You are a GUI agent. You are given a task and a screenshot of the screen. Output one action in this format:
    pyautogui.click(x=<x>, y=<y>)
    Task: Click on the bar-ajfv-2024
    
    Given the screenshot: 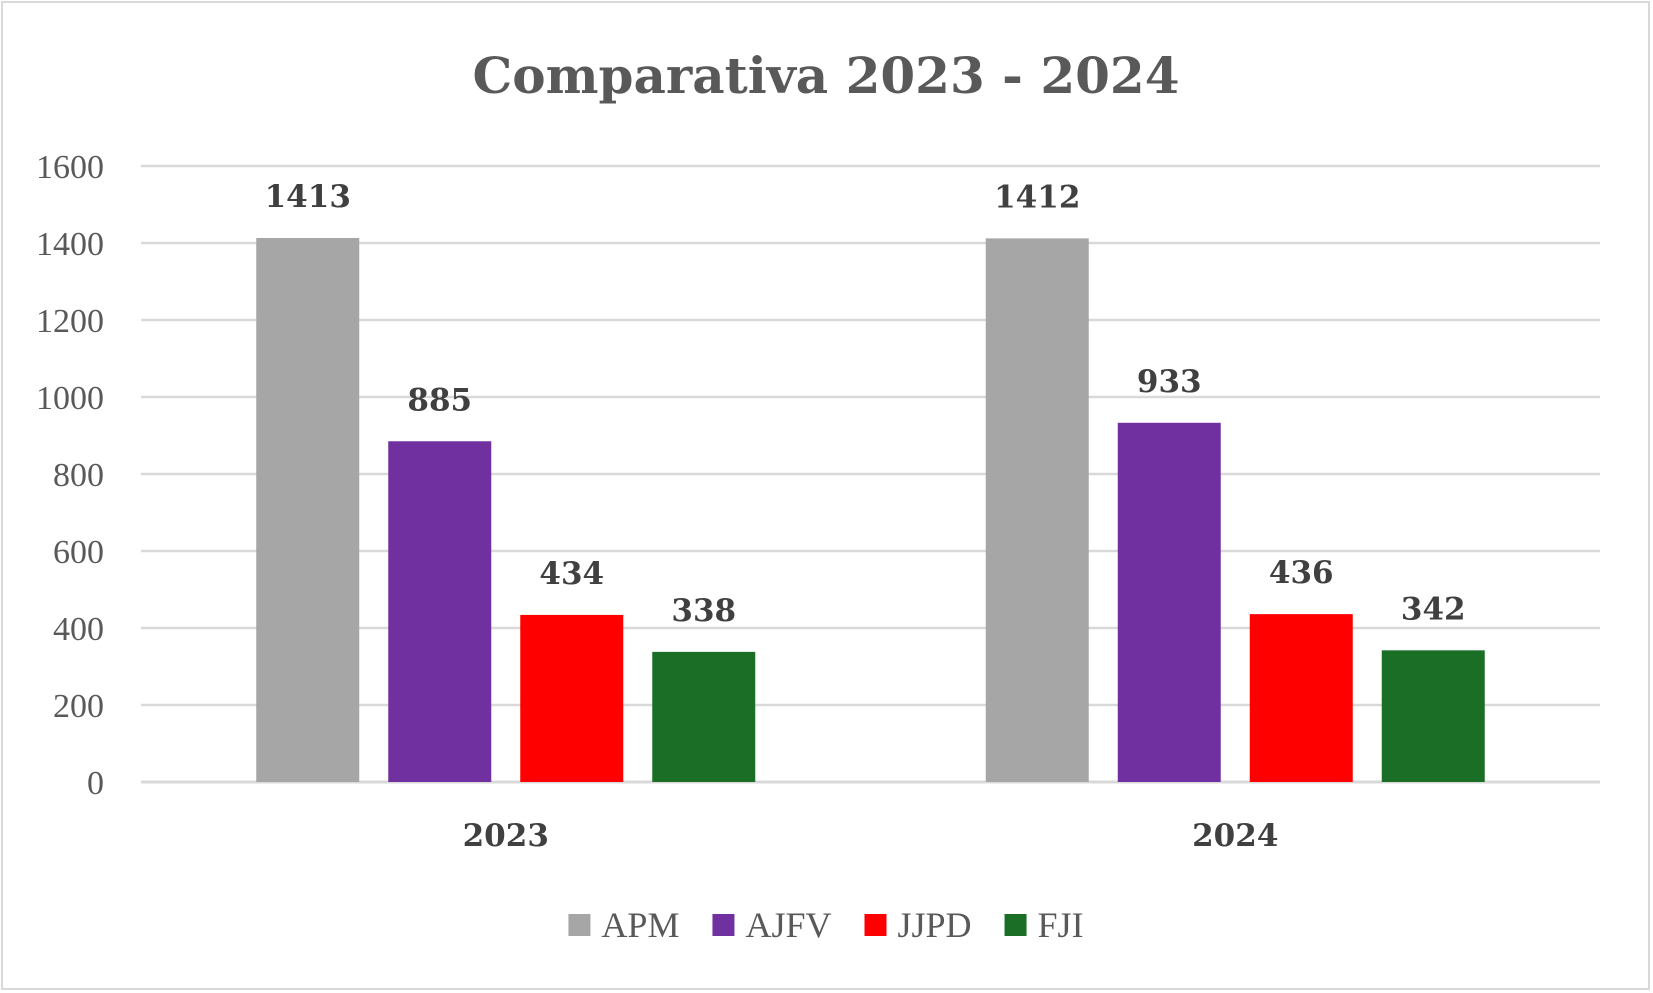 What is the action you would take?
    pyautogui.click(x=1169, y=602)
    